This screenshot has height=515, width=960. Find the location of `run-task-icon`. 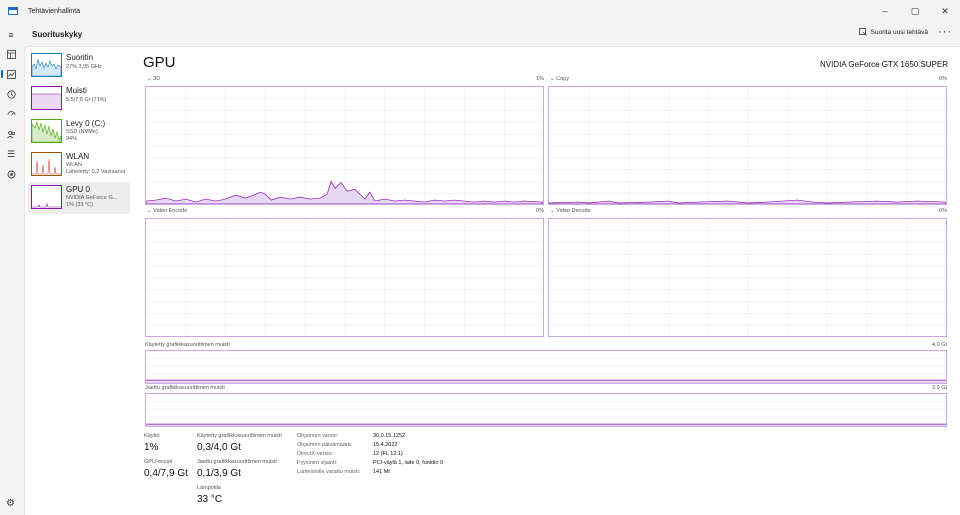

run-task-icon is located at coordinates (862, 32).